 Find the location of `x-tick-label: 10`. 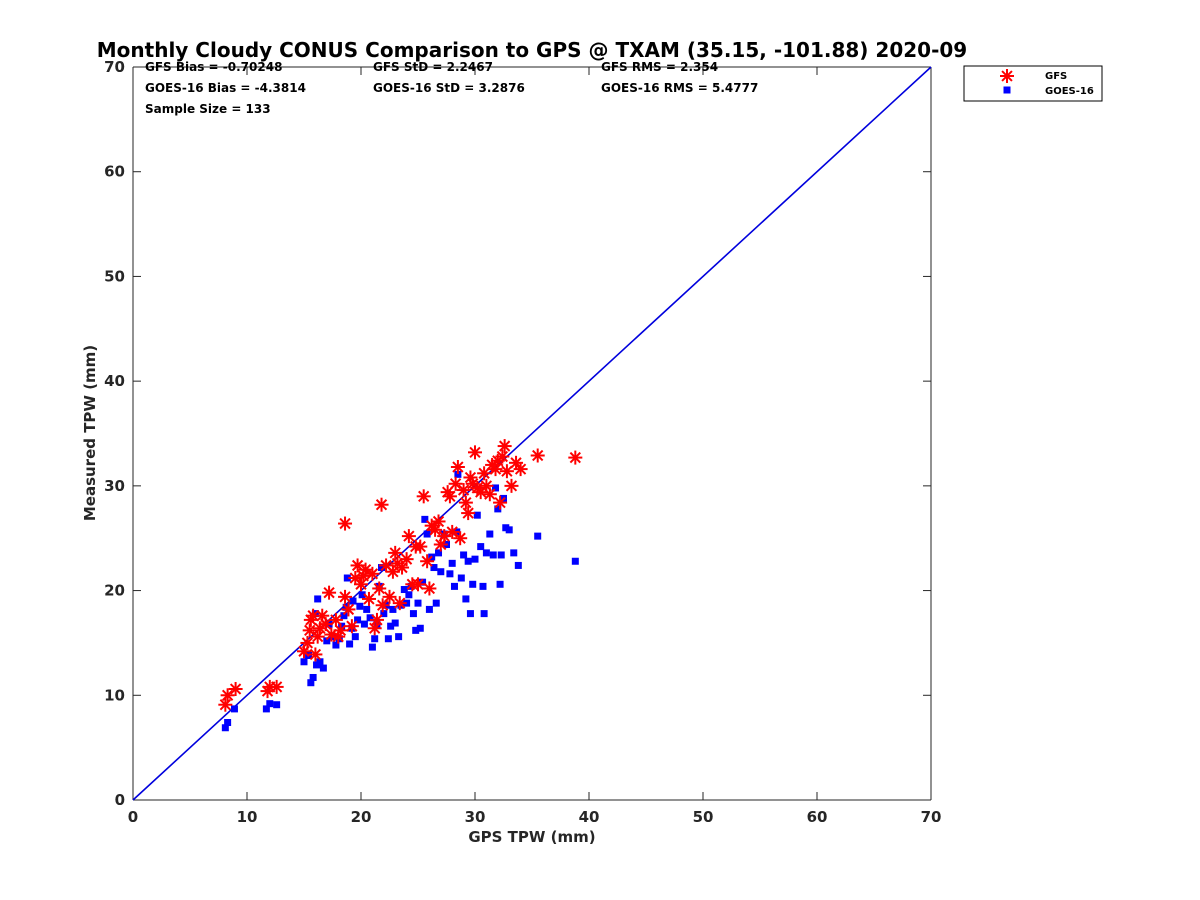

x-tick-label: 10 is located at coordinates (247, 817).